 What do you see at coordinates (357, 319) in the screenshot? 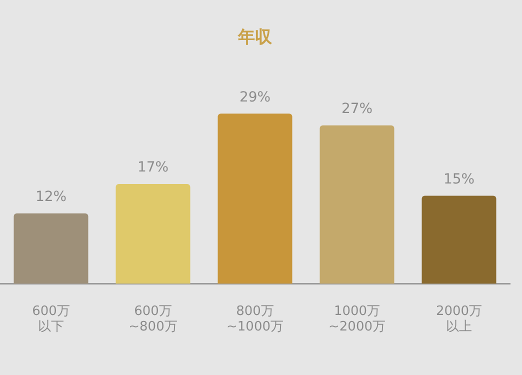
I see `x-tick-label: 1000万~2000万` at bounding box center [357, 319].